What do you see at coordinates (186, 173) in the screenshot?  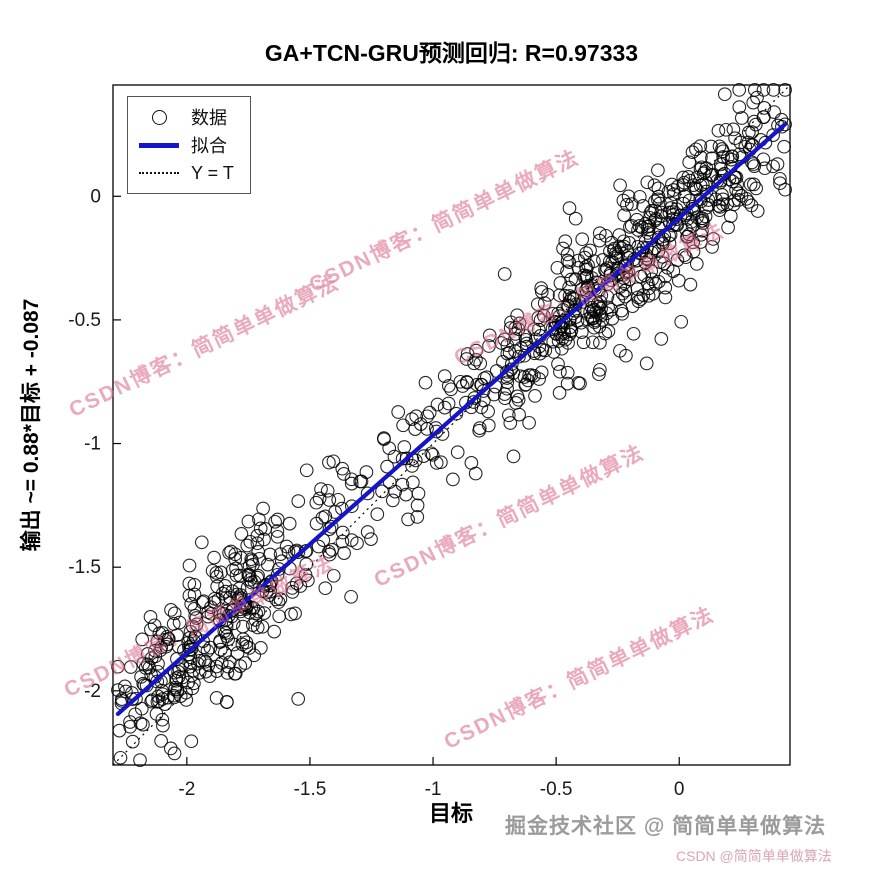 I see `legend-item-identity: Y = T` at bounding box center [186, 173].